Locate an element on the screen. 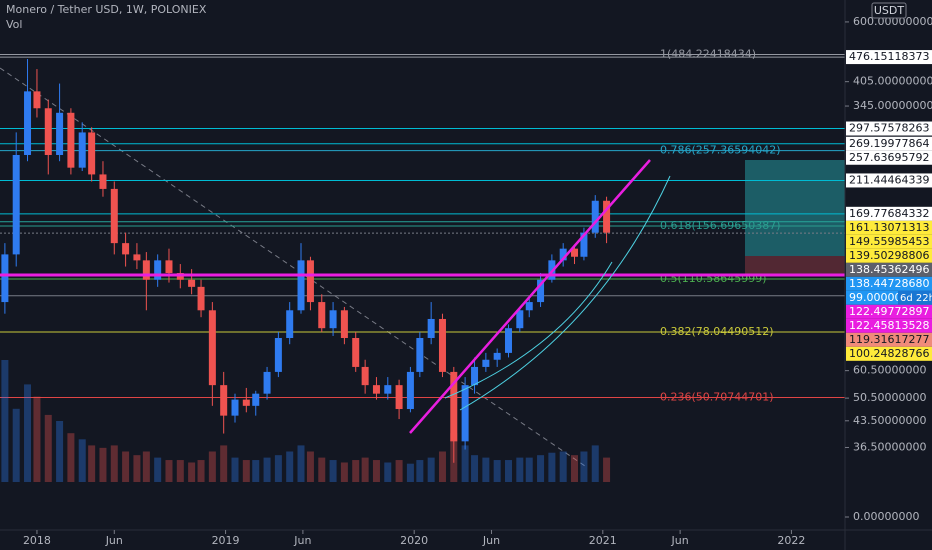 The image size is (932, 550). price-badge-label: 149.55985453 is located at coordinates (889, 241).